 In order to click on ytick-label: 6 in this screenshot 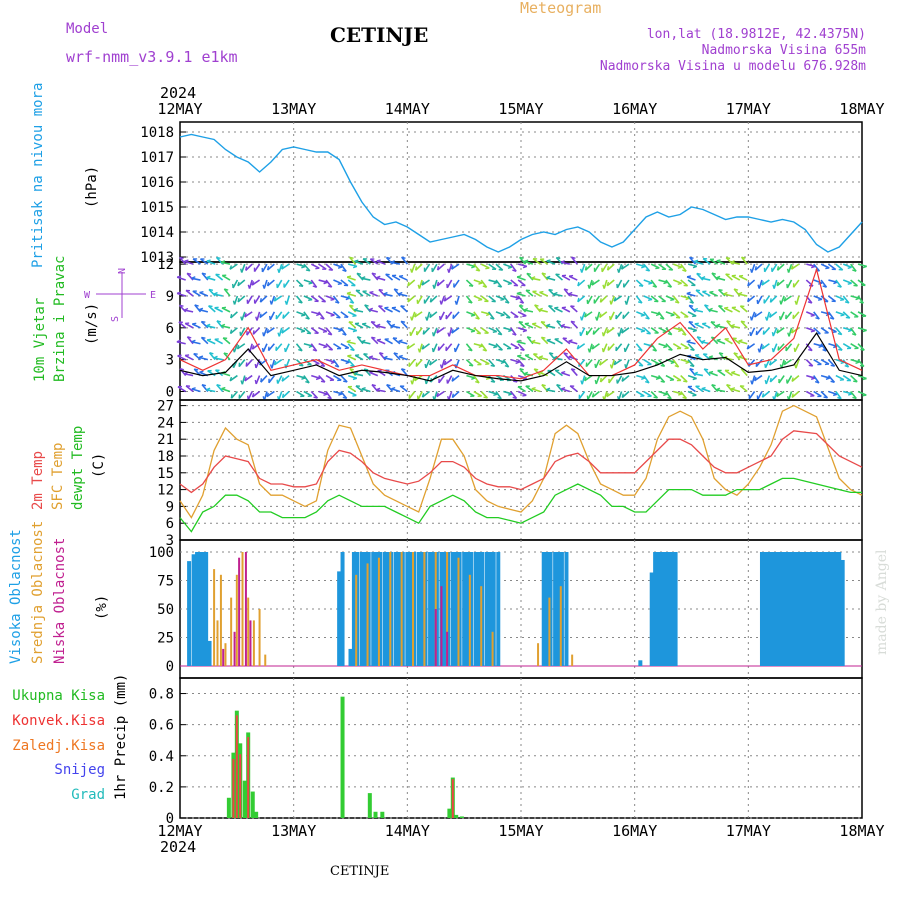, I will do `click(170, 524)`.